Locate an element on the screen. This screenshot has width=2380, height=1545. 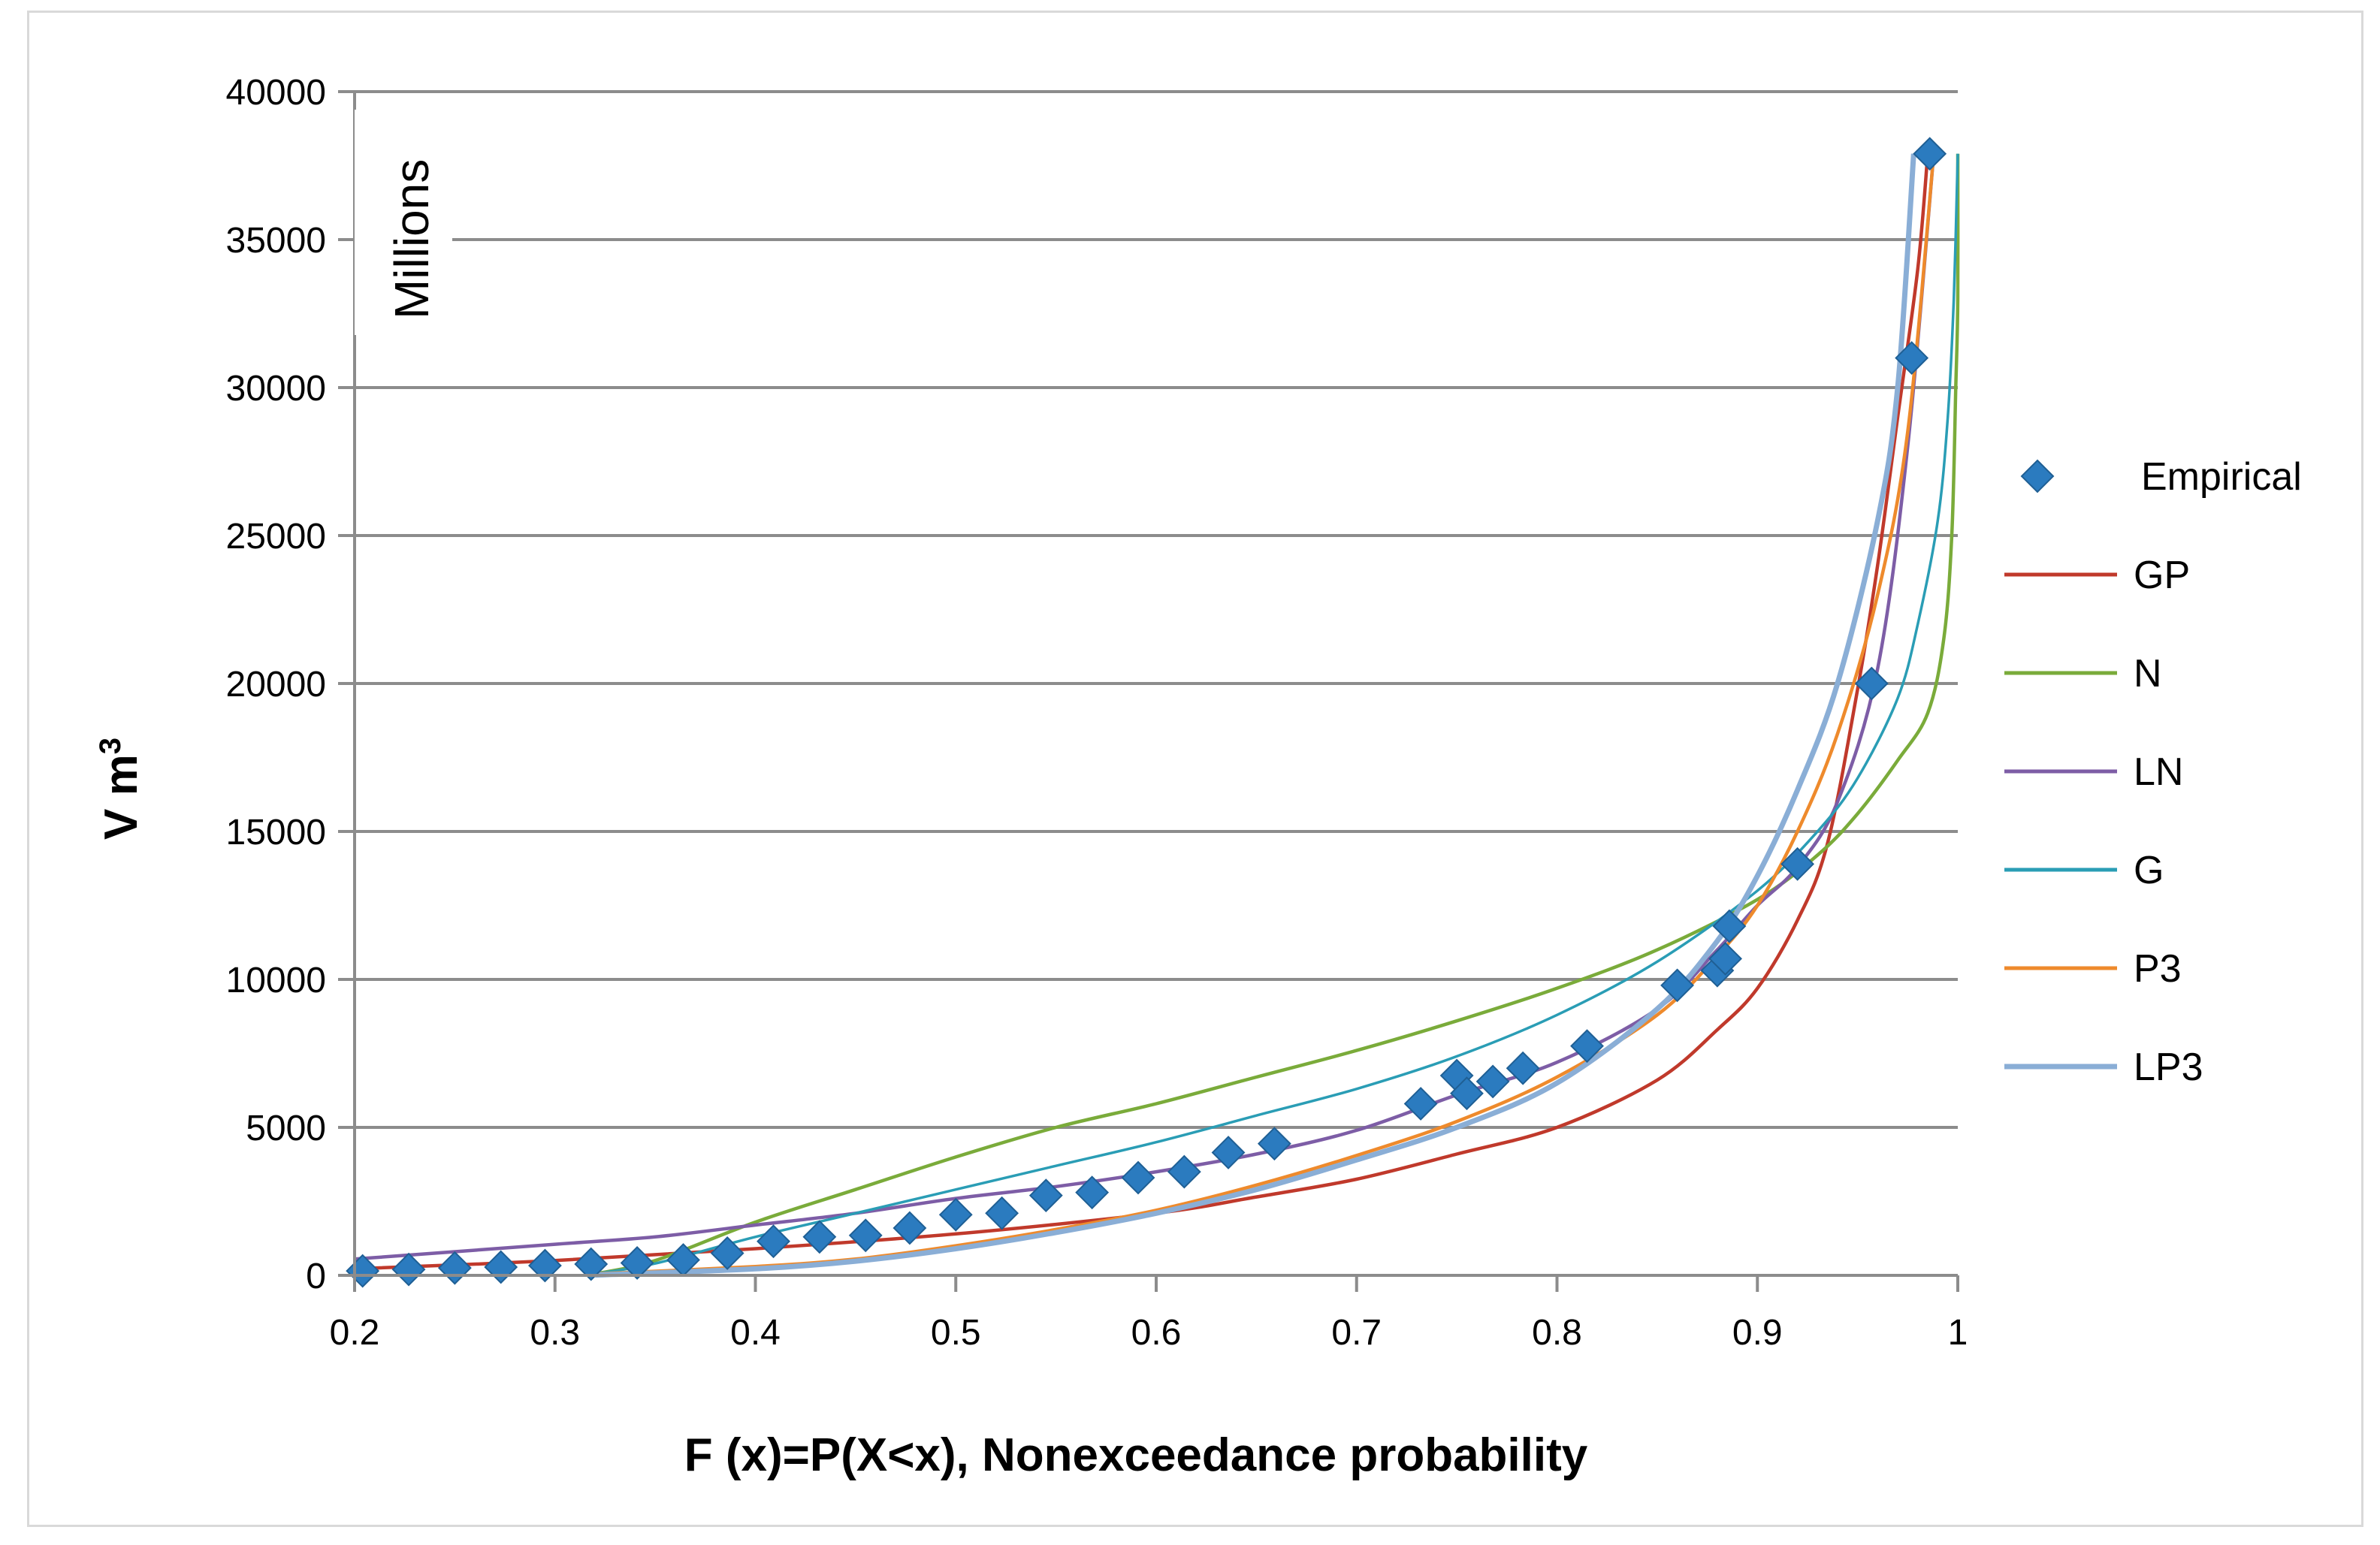
x-tick-label-0.4: 0.4 is located at coordinates (755, 1333).